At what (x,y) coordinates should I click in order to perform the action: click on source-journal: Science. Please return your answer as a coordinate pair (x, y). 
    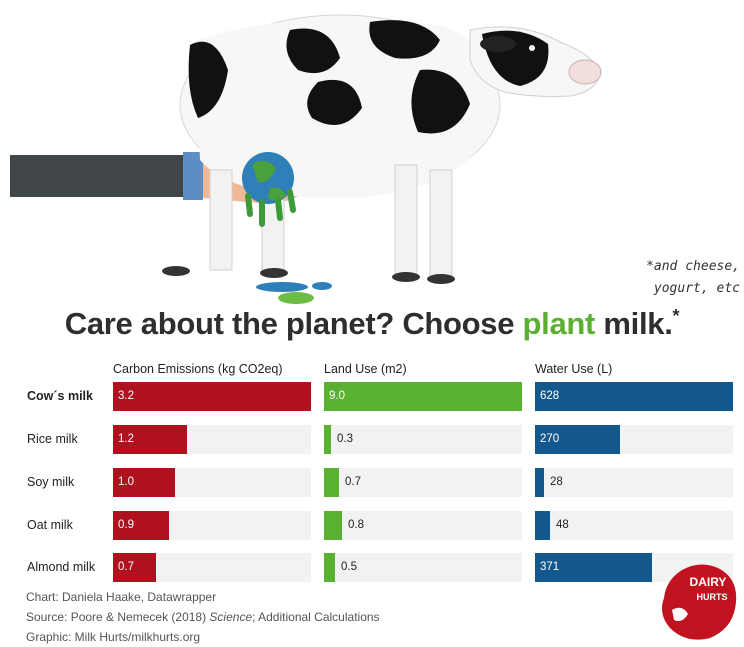
    Looking at the image, I should click on (231, 617).